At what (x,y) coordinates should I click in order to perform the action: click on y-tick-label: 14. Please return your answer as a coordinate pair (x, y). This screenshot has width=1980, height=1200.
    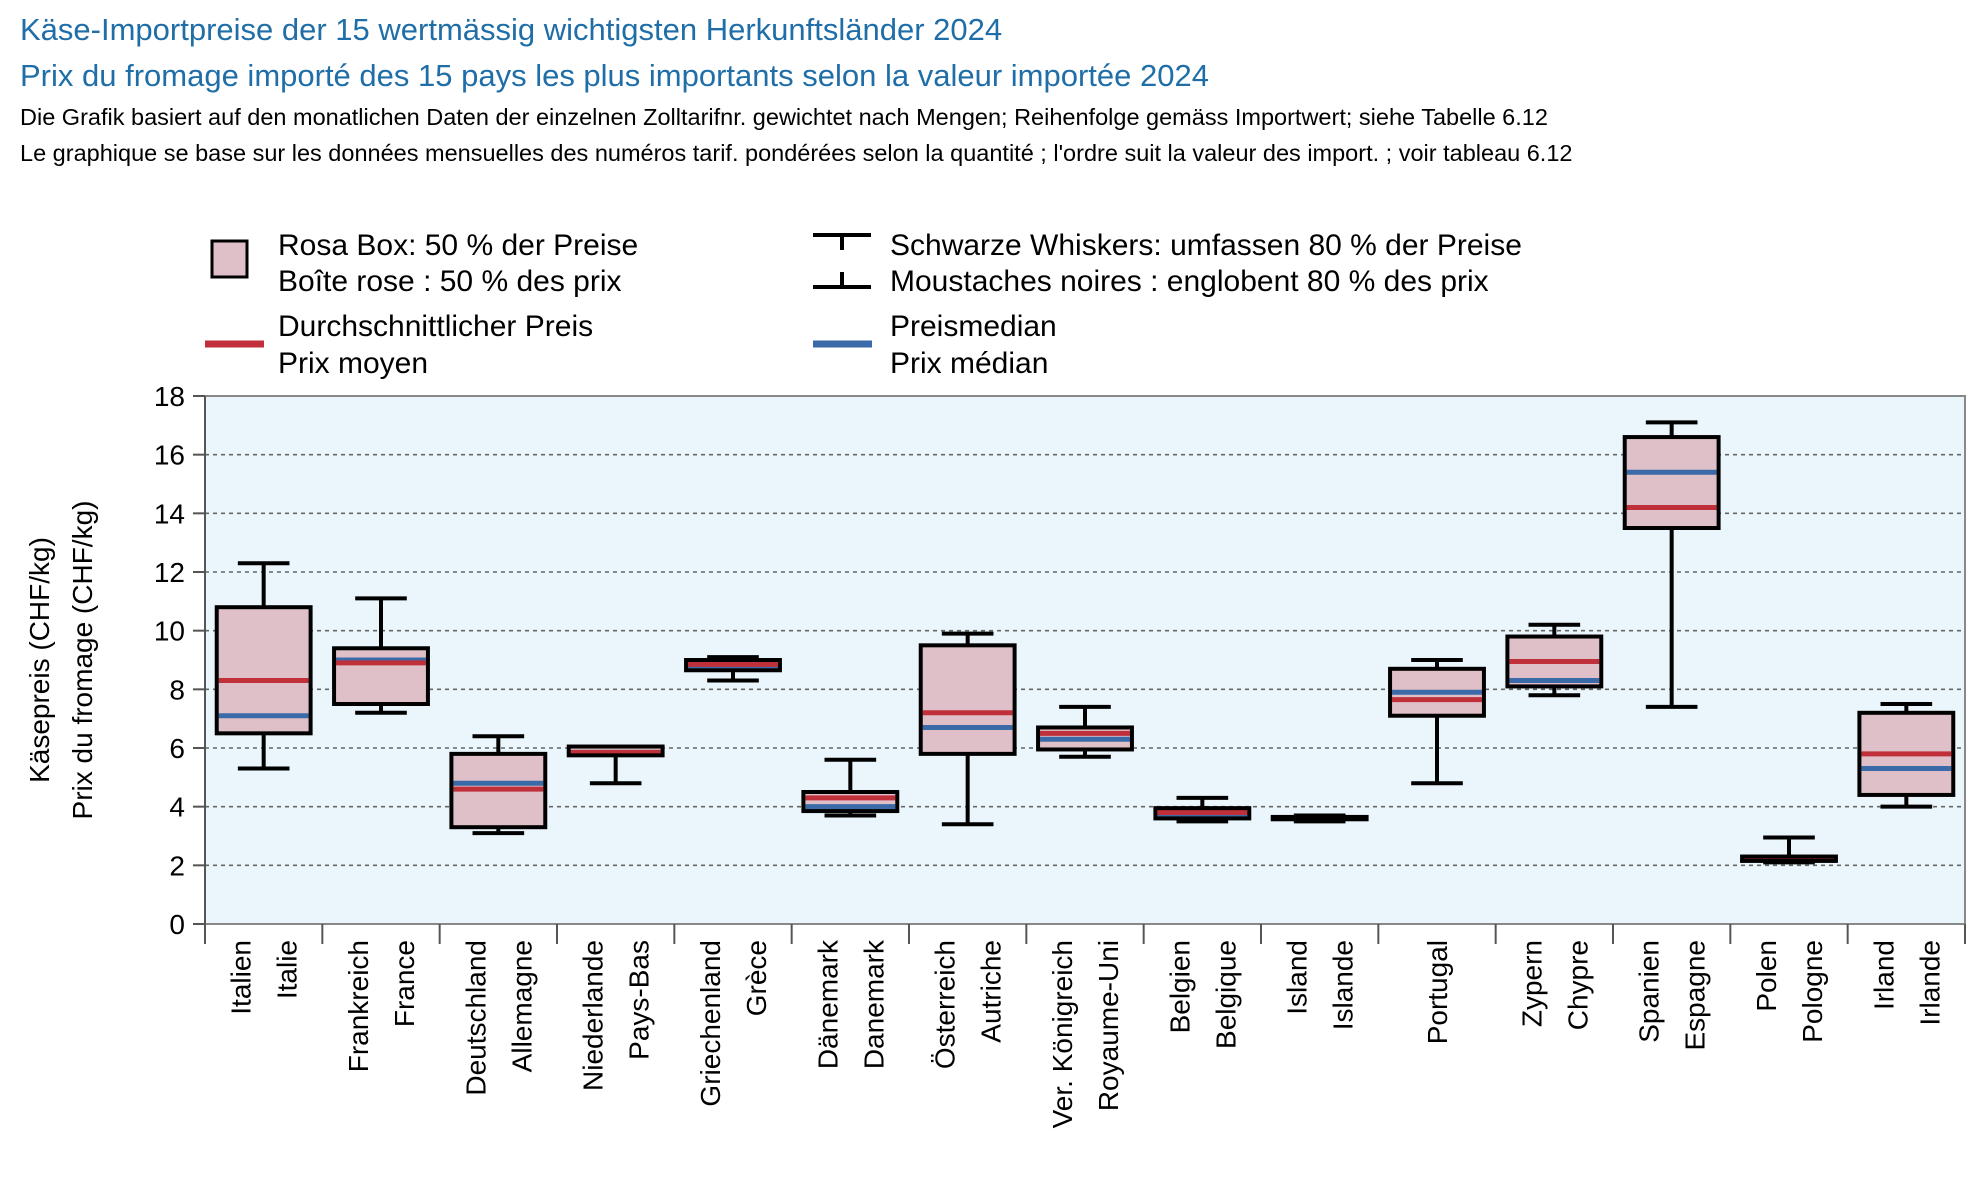
    Looking at the image, I should click on (169, 513).